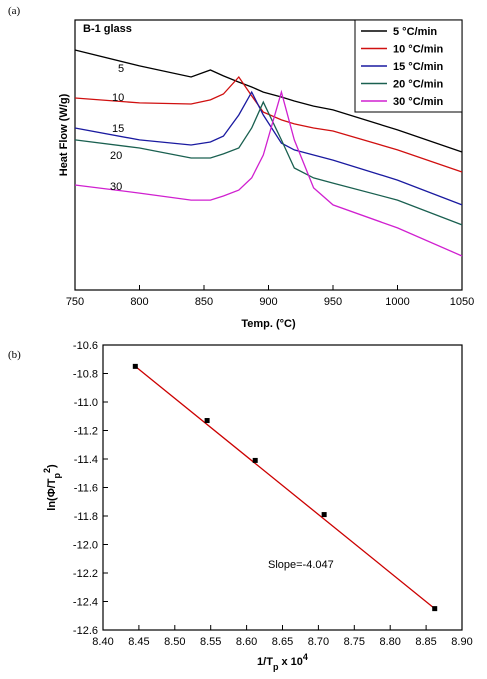  Describe the element at coordinates (14, 355) in the screenshot. I see `panel-label: (b)` at that location.